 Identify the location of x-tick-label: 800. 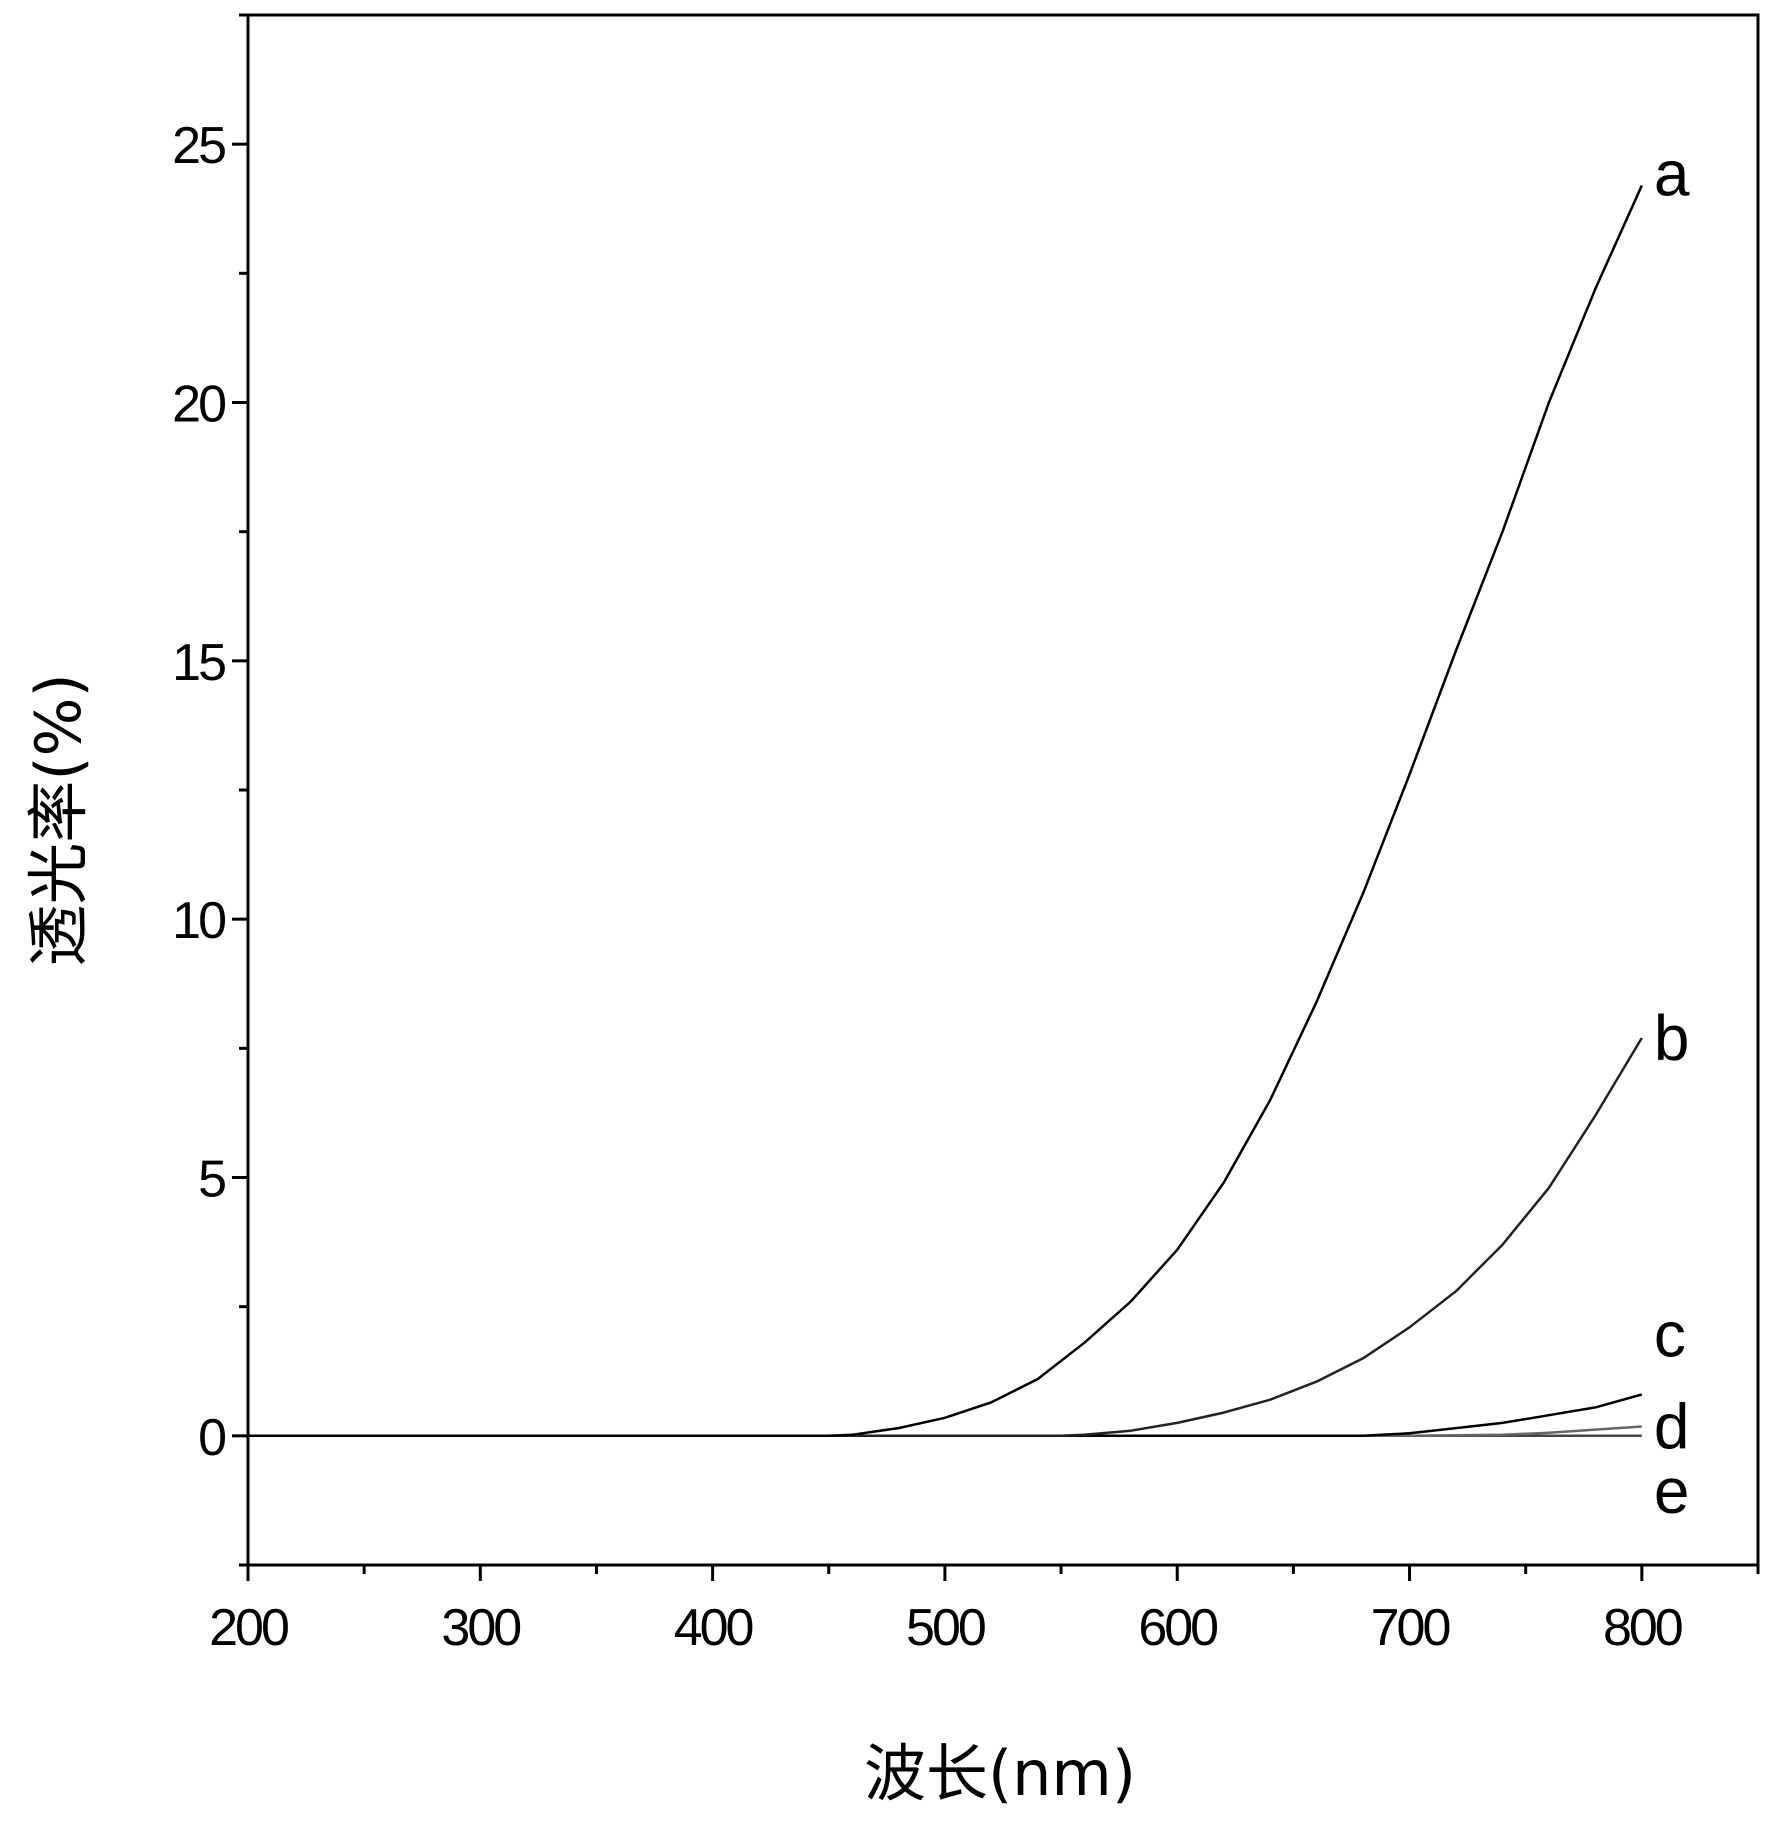
(1642, 1628).